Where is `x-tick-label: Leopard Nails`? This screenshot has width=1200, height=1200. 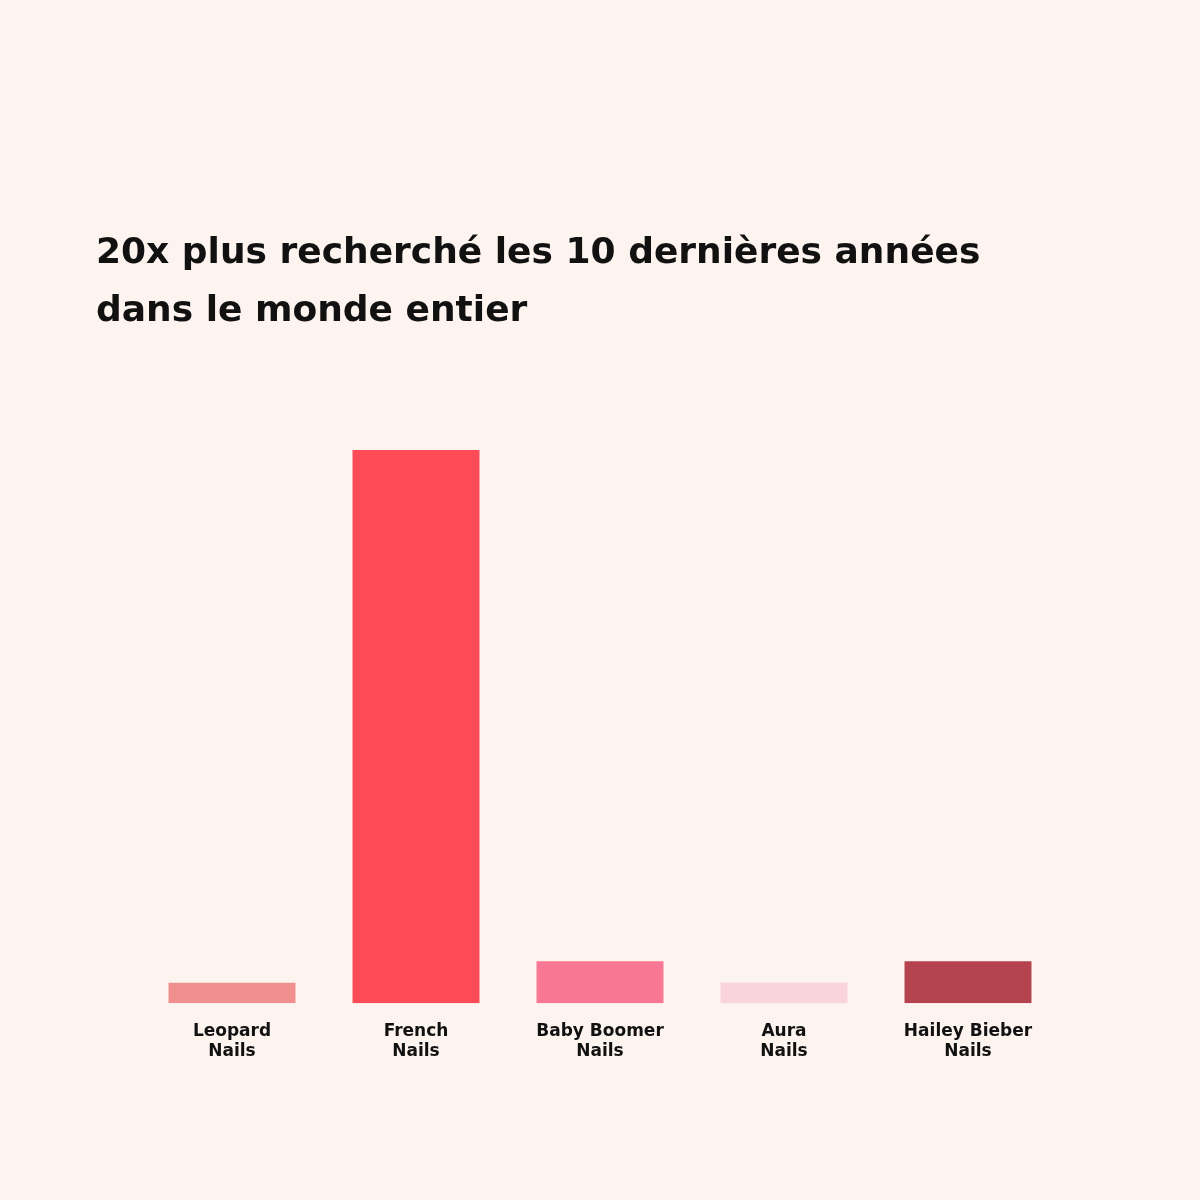
x-tick-label: Leopard Nails is located at coordinates (232, 1040).